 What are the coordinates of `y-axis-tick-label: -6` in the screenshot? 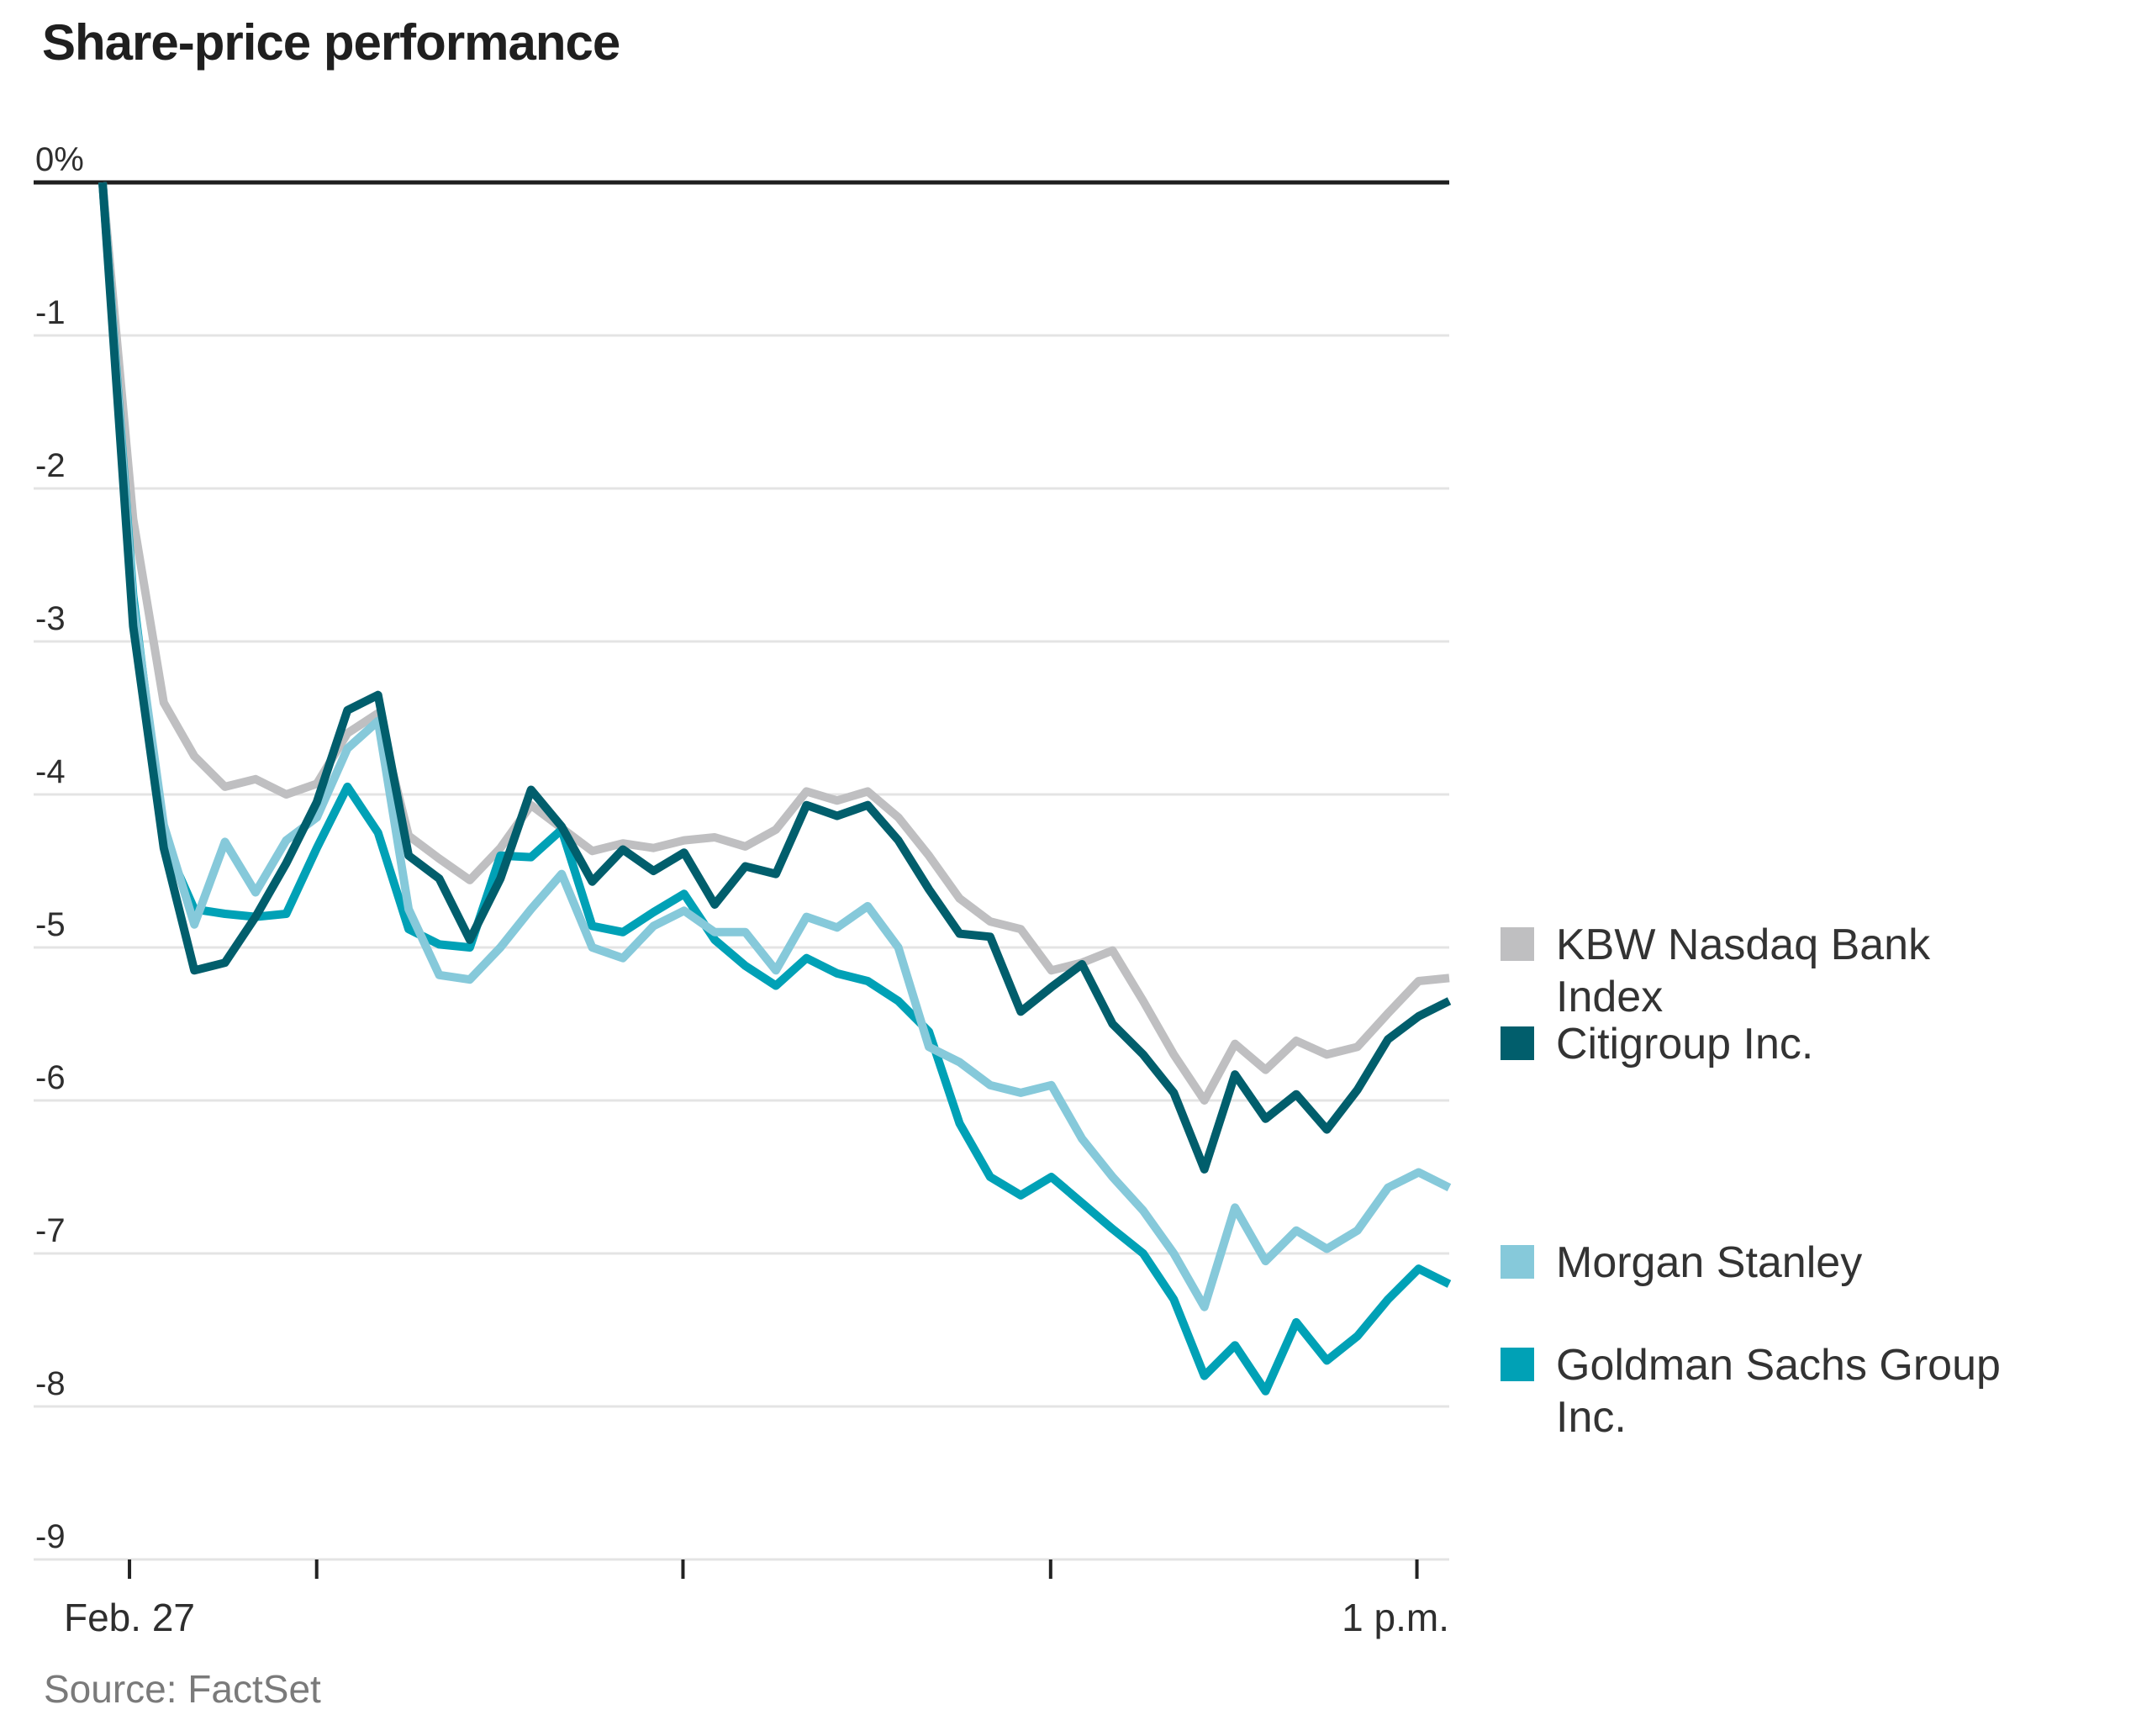 It's located at (50, 1077).